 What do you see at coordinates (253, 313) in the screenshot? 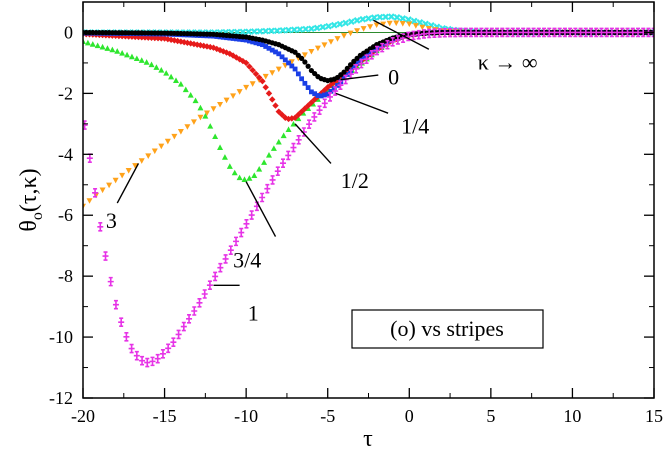
I see `annotation-label: 1` at bounding box center [253, 313].